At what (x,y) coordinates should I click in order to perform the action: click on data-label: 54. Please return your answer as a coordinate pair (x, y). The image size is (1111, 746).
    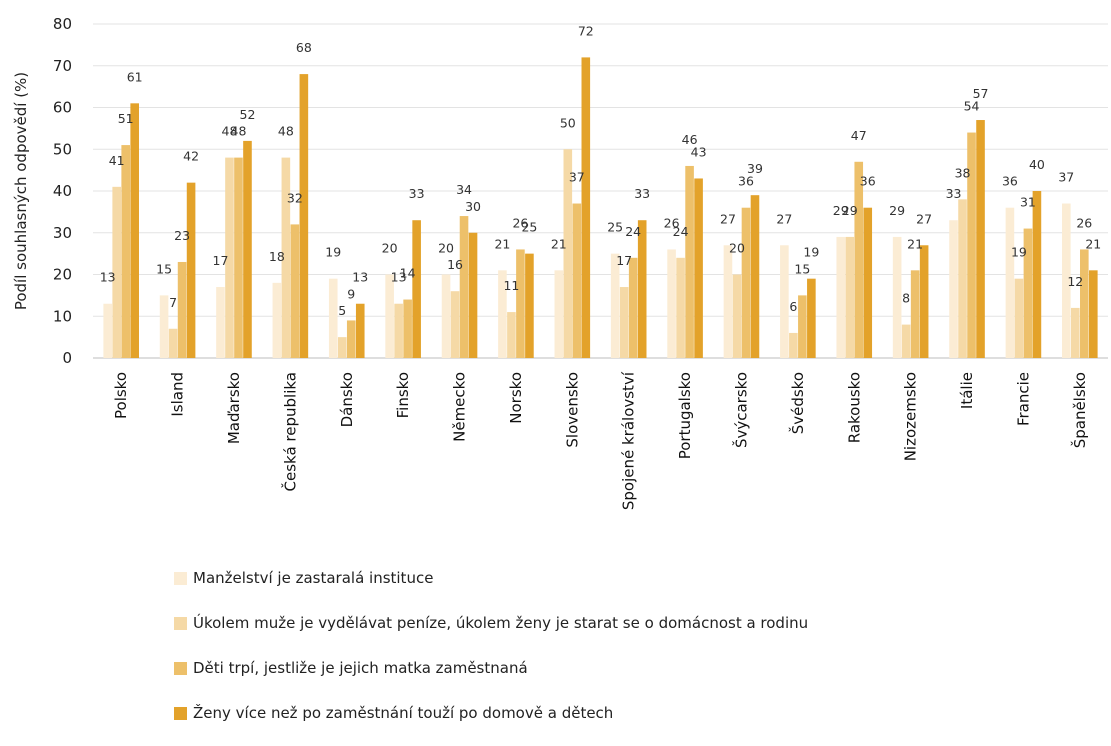
    Looking at the image, I should click on (972, 106).